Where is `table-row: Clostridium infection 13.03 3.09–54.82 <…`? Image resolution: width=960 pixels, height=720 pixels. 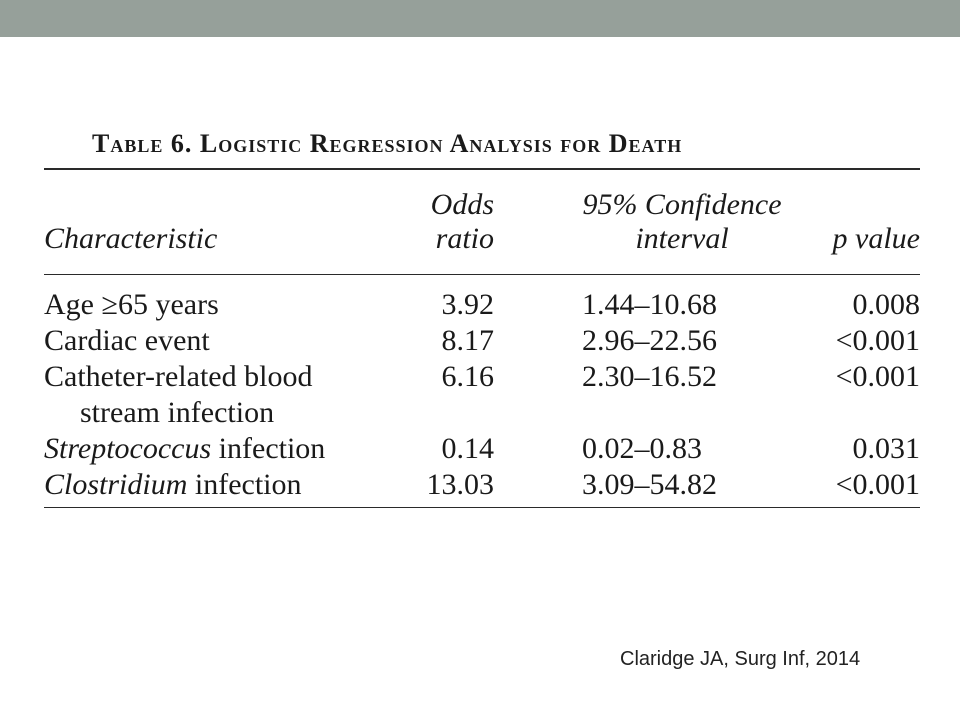 table-row: Clostridium infection 13.03 3.09–54.82 <… is located at coordinates (482, 485).